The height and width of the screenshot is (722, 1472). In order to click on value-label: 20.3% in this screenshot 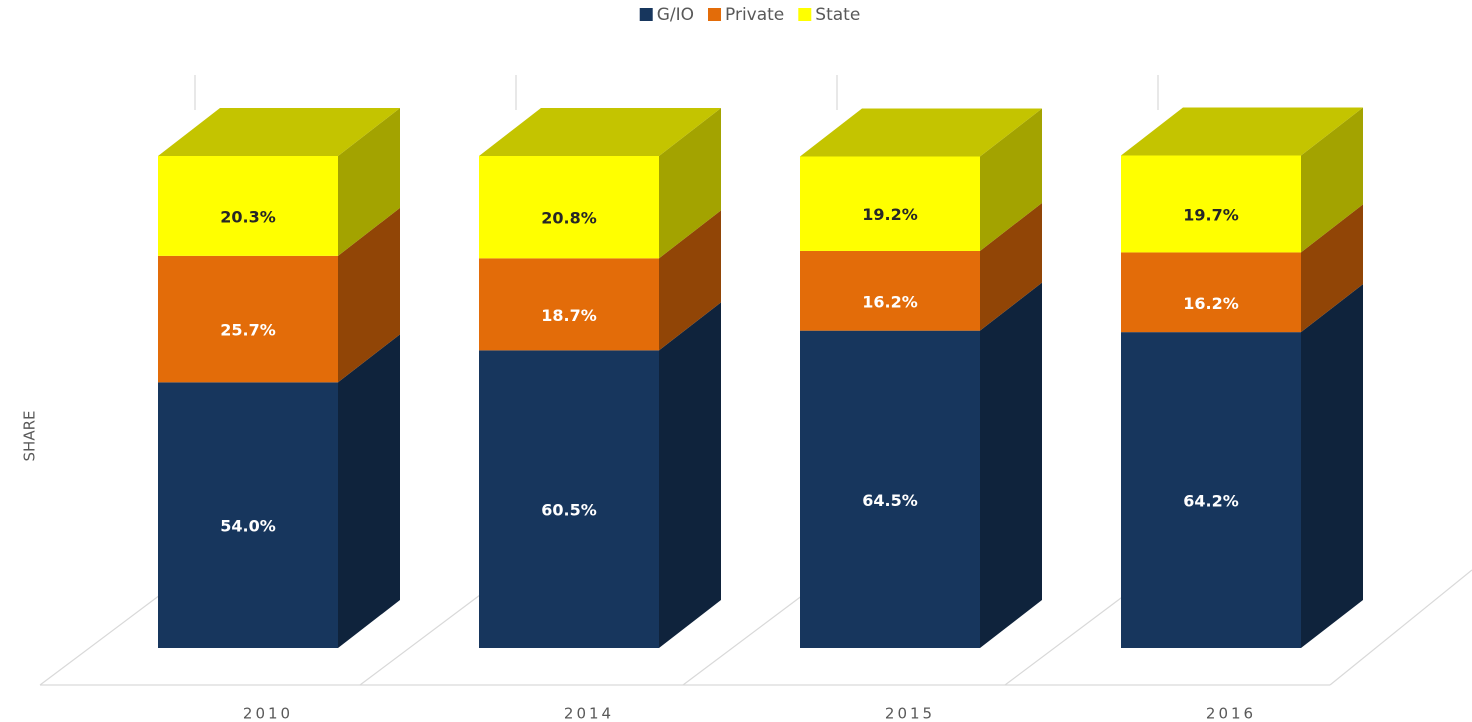, I will do `click(248, 216)`.